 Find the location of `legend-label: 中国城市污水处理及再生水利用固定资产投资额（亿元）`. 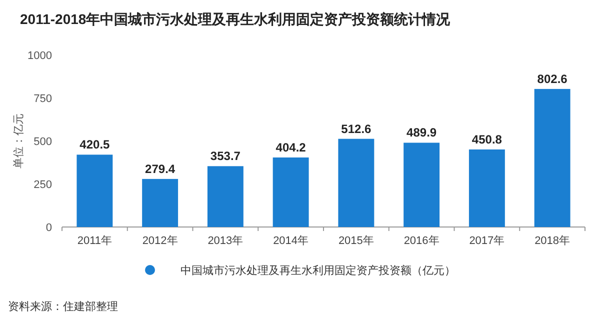

legend-label: 中国城市污水处理及再生水利用固定资产投资额（亿元） is located at coordinates (318, 270).